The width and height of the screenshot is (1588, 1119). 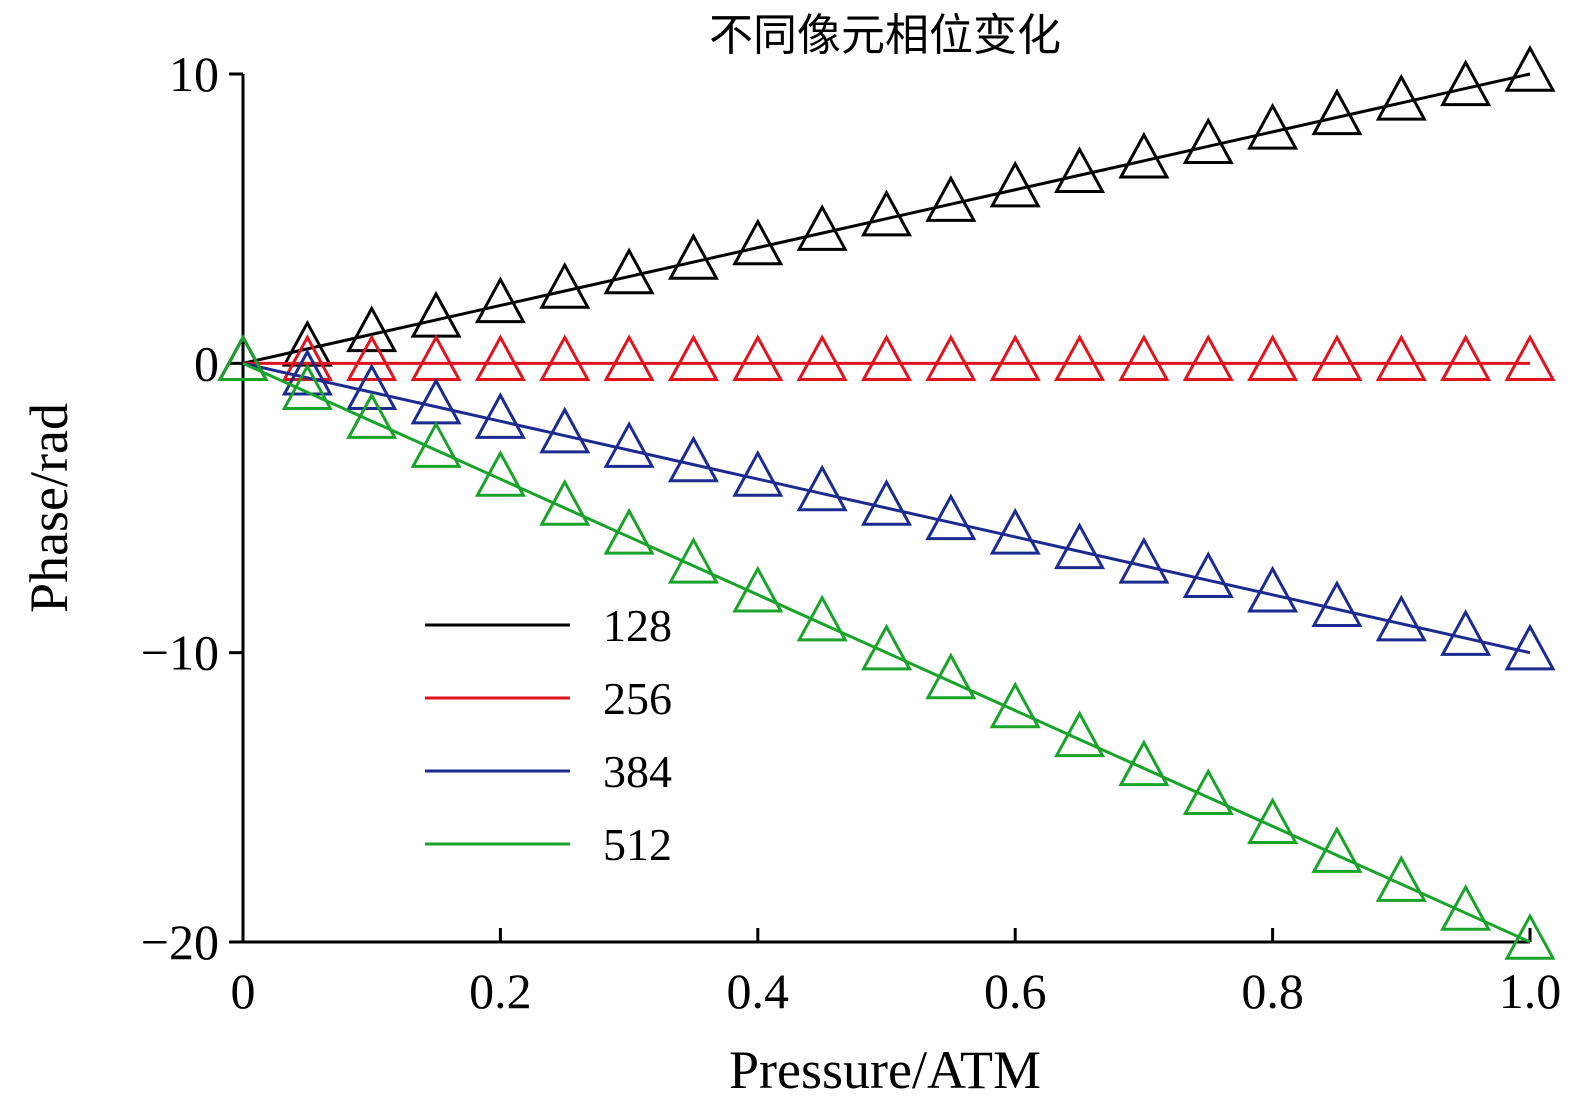 What do you see at coordinates (885, 35) in the screenshot?
I see `chart-title: 不同像元相位变化` at bounding box center [885, 35].